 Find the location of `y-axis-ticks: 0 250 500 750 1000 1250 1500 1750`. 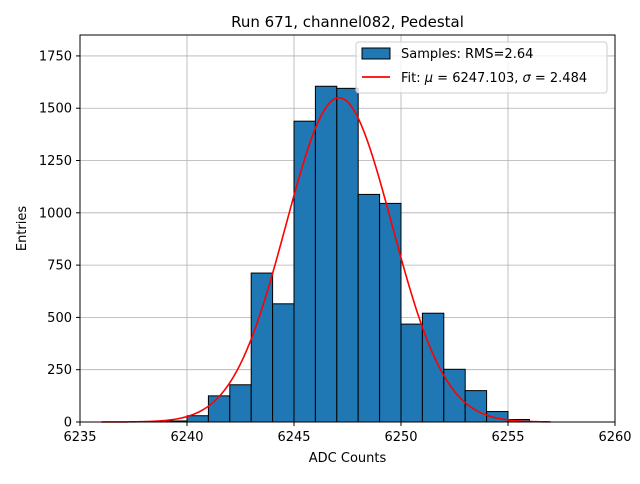

y-axis-ticks: 0 250 500 750 1000 1250 1500 1750 is located at coordinates (59, 240).